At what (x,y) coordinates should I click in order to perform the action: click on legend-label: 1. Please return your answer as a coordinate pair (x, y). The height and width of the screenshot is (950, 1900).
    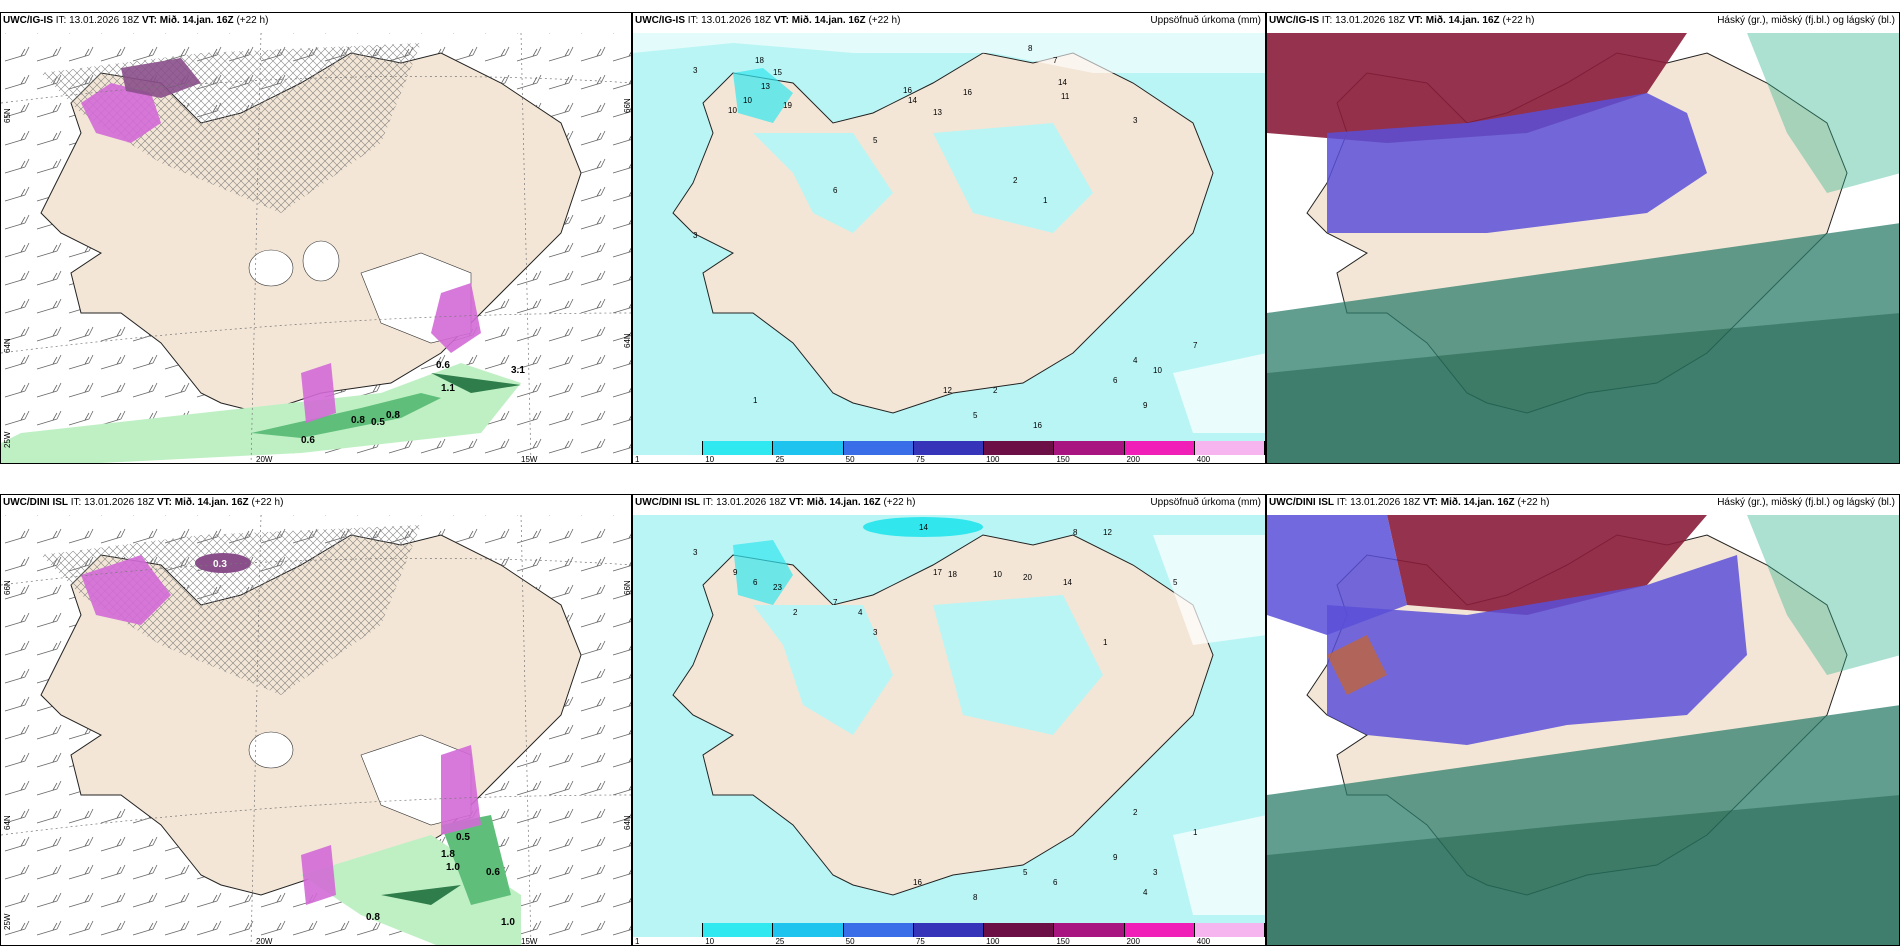
    Looking at the image, I should click on (637, 459).